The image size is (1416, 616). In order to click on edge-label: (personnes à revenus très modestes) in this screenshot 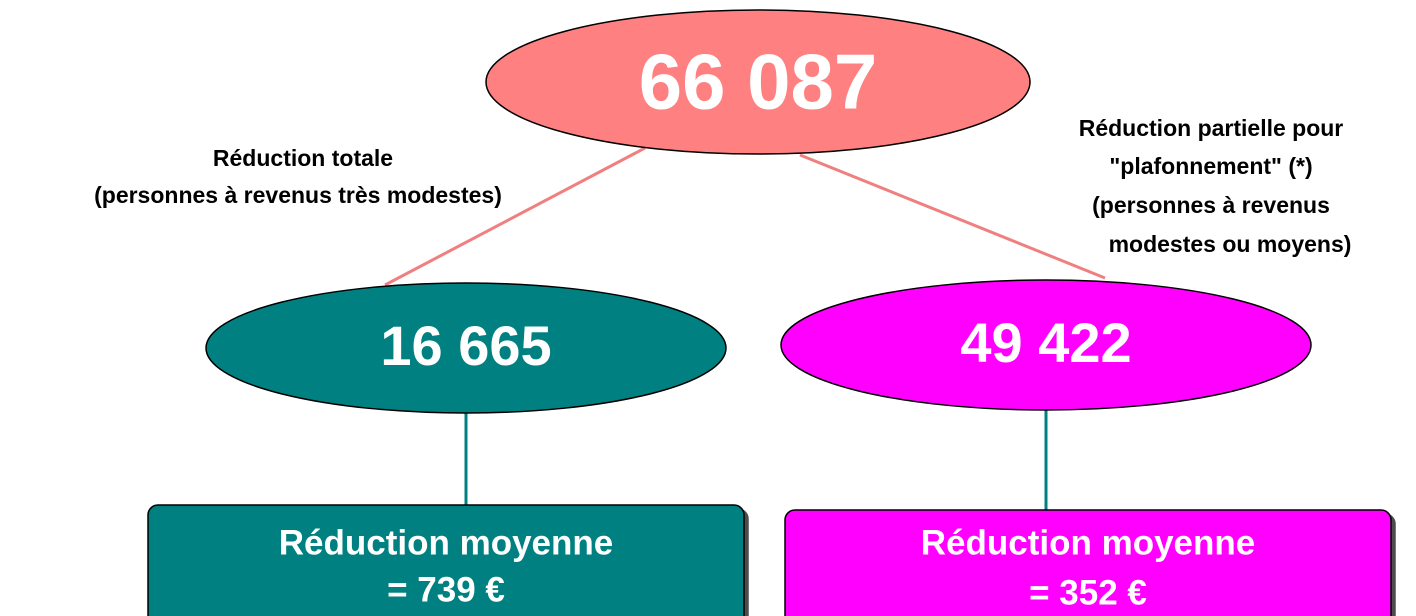, I will do `click(298, 195)`.